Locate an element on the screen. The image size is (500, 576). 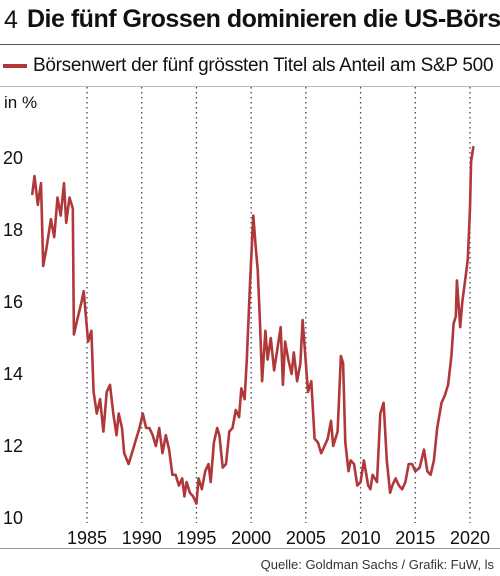
legend-swatch is located at coordinates (15, 66).